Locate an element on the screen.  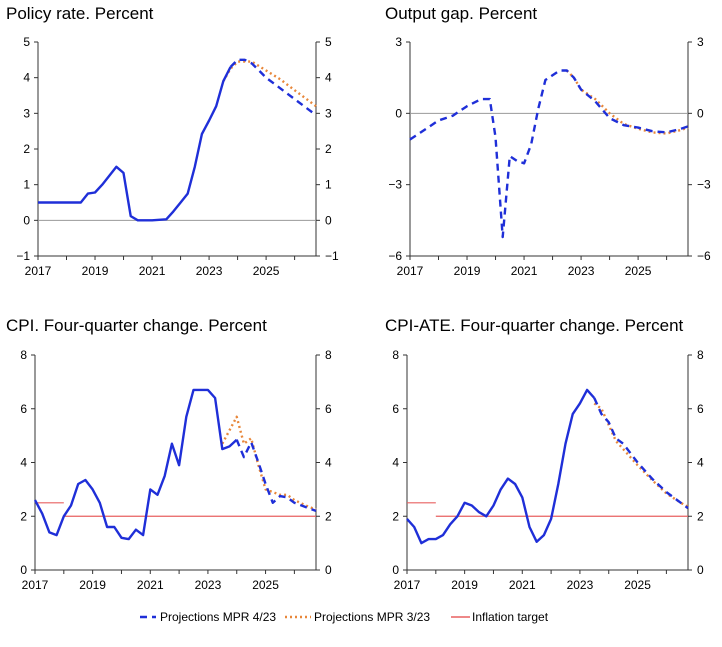
y-tick-label-right: −3 is located at coordinates (704, 185).